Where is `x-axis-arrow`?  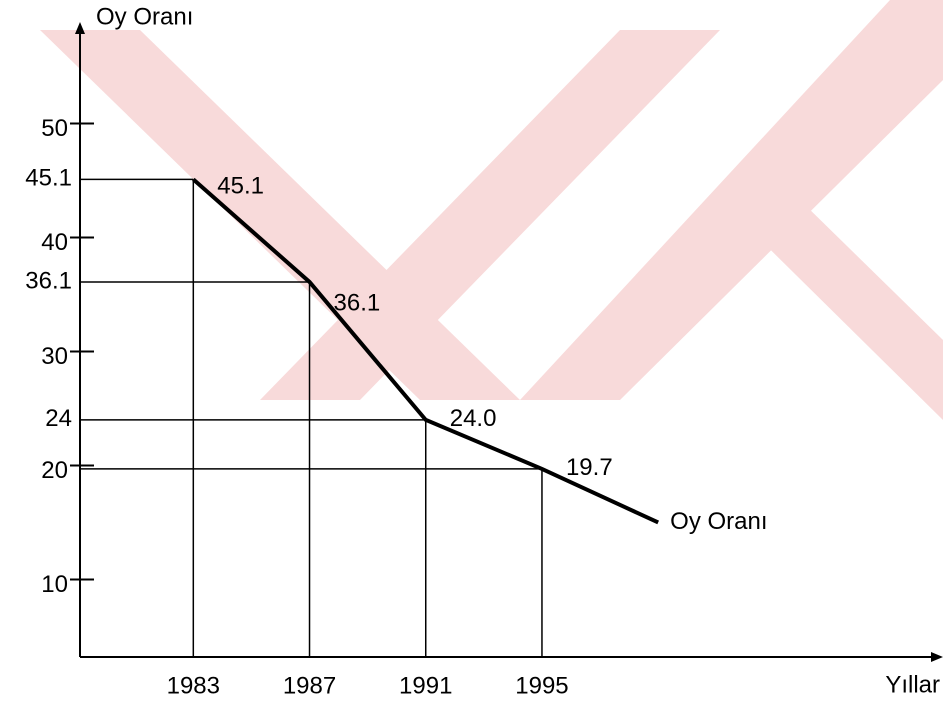
x-axis-arrow is located at coordinates (937, 657).